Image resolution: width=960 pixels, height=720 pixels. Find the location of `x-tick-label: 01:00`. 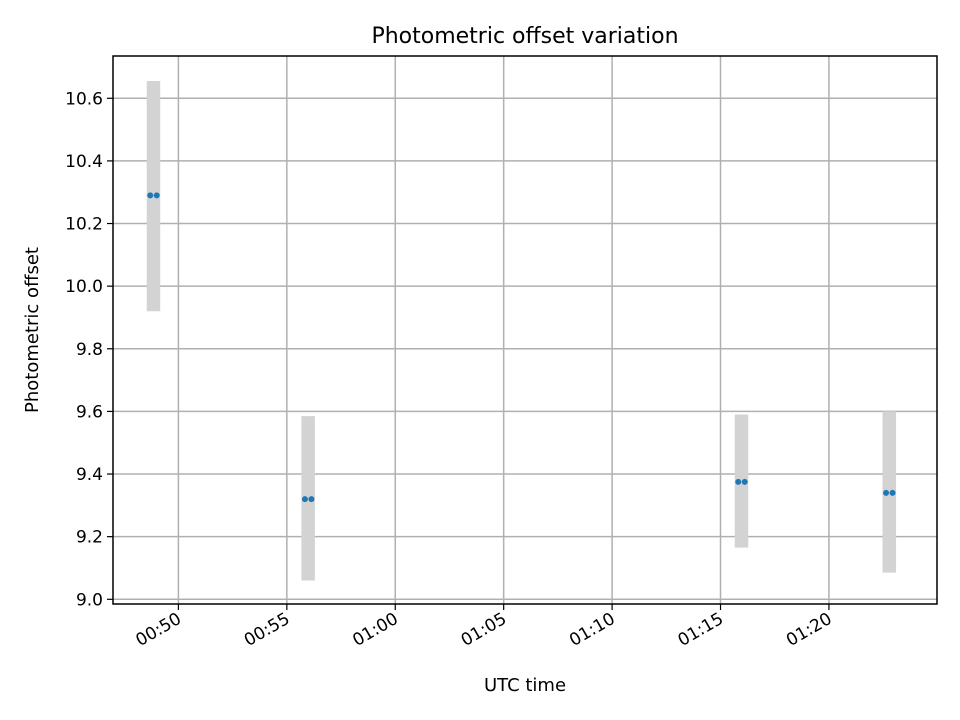

x-tick-label: 01:00 is located at coordinates (375, 630).